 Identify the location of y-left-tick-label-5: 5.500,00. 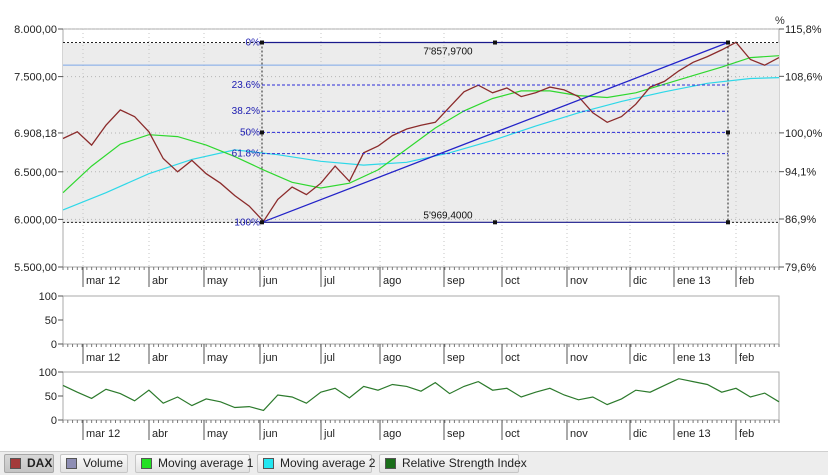
(35, 268).